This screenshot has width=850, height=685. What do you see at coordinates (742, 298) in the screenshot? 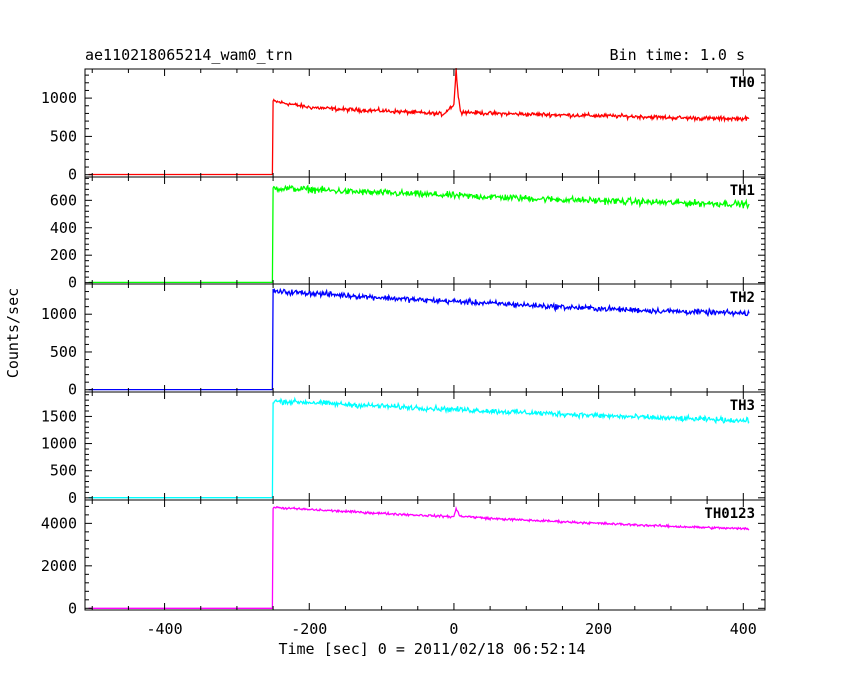
I see `panel-label: TH2` at bounding box center [742, 298].